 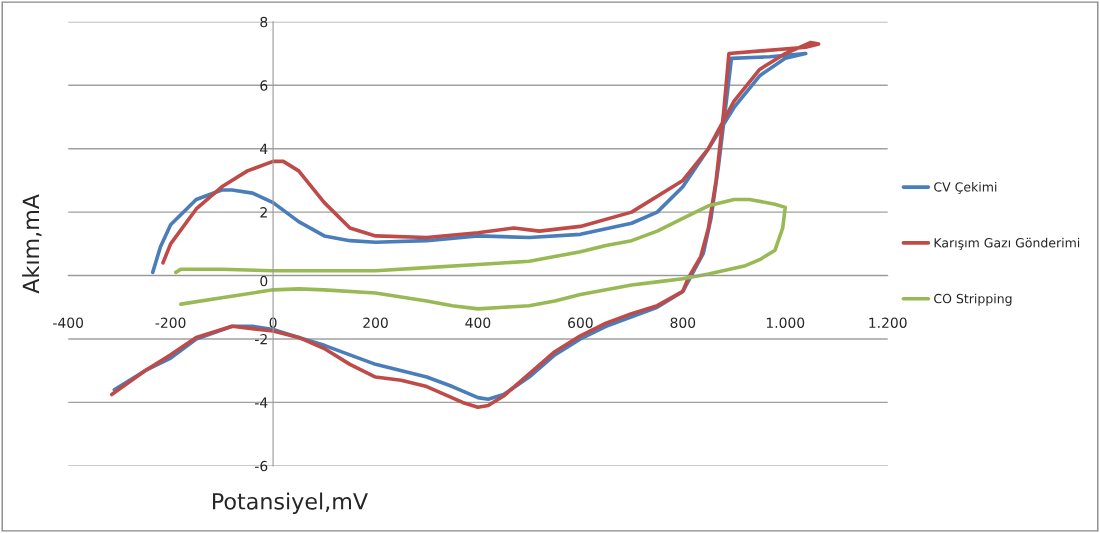 I want to click on y-tick-label: 0, so click(x=264, y=281).